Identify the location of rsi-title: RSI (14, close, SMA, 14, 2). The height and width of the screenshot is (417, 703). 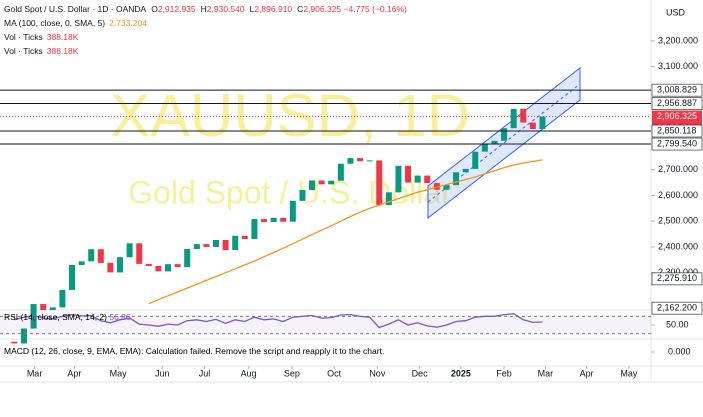
(55, 317).